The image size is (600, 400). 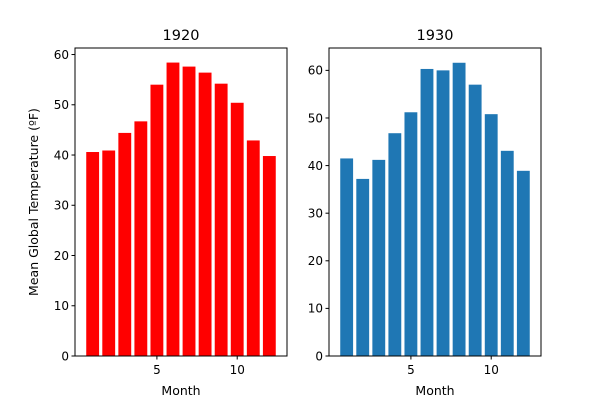 What do you see at coordinates (33, 202) in the screenshot?
I see `chart-0-y-axis-label: Mean Global Temperature (ºF)` at bounding box center [33, 202].